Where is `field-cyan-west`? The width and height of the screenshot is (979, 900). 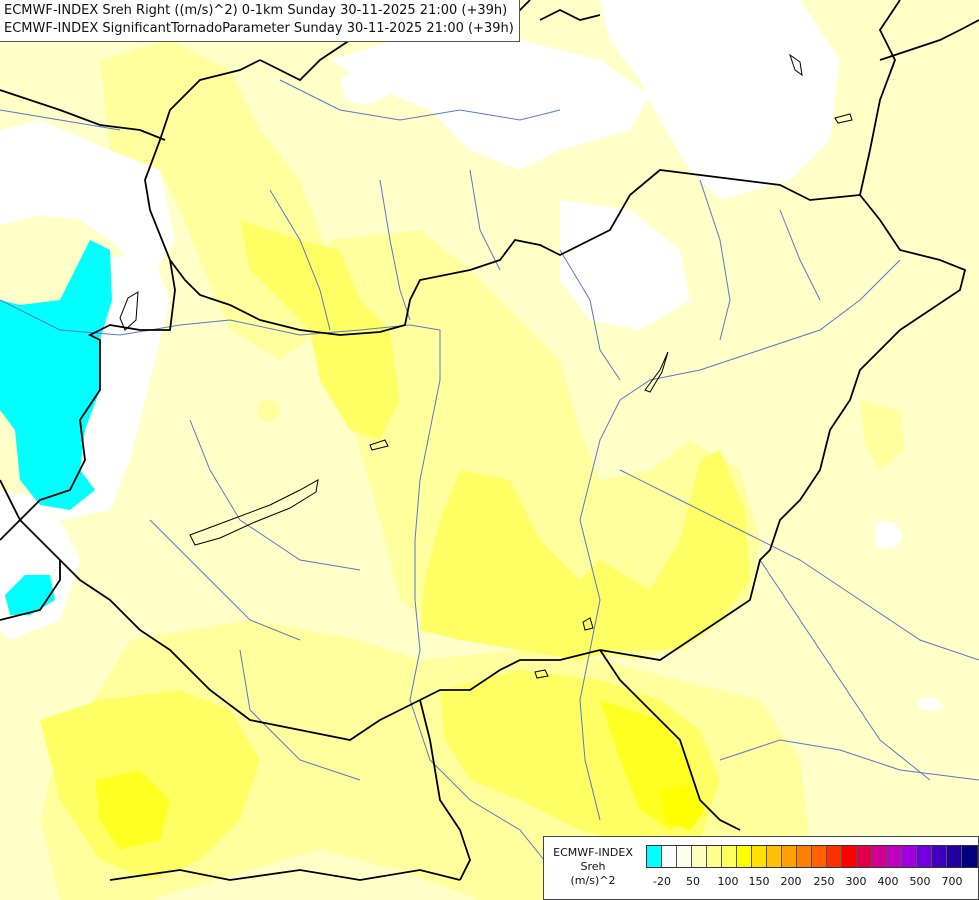 field-cyan-west is located at coordinates (56, 375).